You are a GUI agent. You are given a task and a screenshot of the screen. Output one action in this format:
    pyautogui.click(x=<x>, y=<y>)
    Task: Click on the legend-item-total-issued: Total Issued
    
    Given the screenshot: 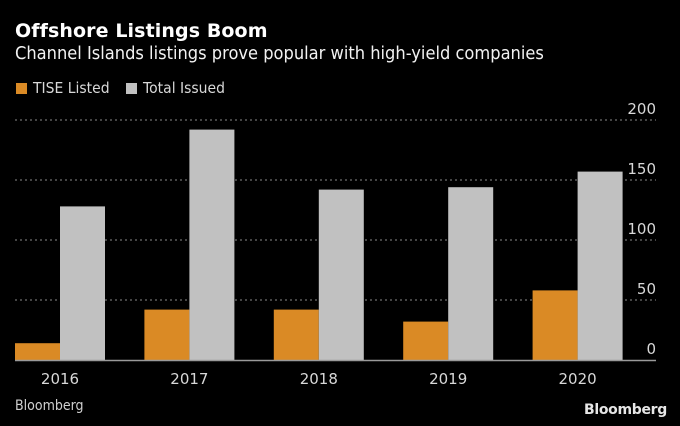 What is the action you would take?
    pyautogui.click(x=178, y=88)
    